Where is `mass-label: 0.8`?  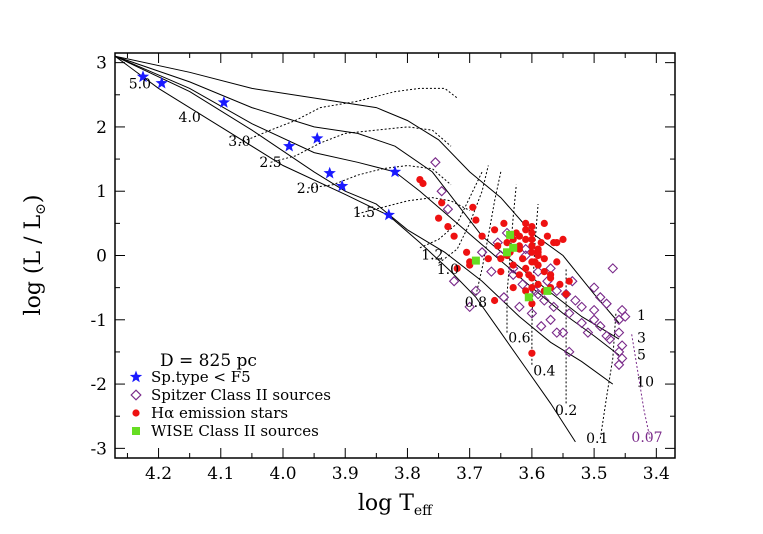 mass-label: 0.8 is located at coordinates (476, 303).